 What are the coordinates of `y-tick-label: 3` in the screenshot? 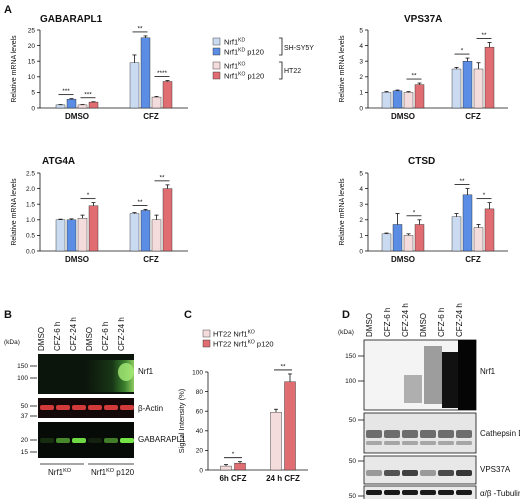 It's located at (361, 62).